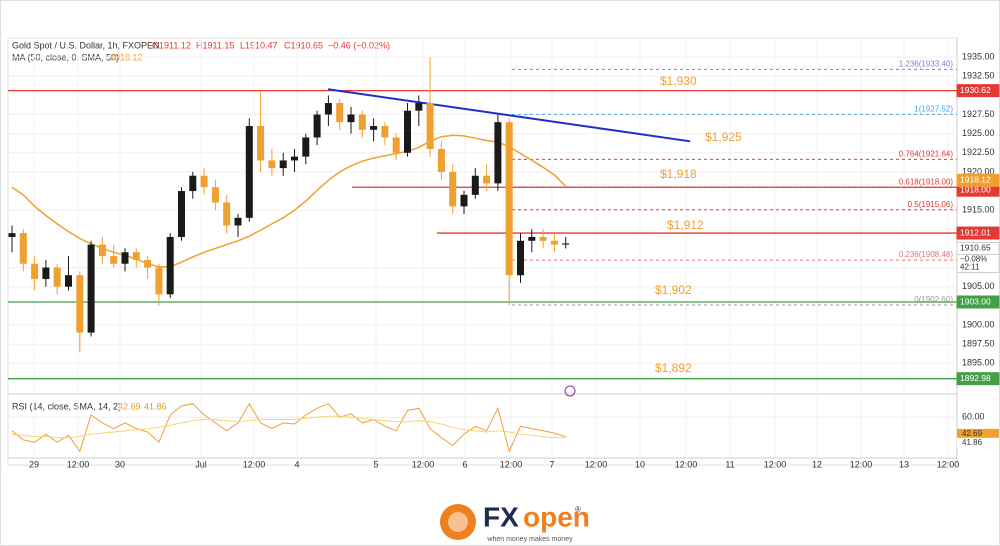  What do you see at coordinates (673, 368) in the screenshot?
I see `level-annotation: $1,892` at bounding box center [673, 368].